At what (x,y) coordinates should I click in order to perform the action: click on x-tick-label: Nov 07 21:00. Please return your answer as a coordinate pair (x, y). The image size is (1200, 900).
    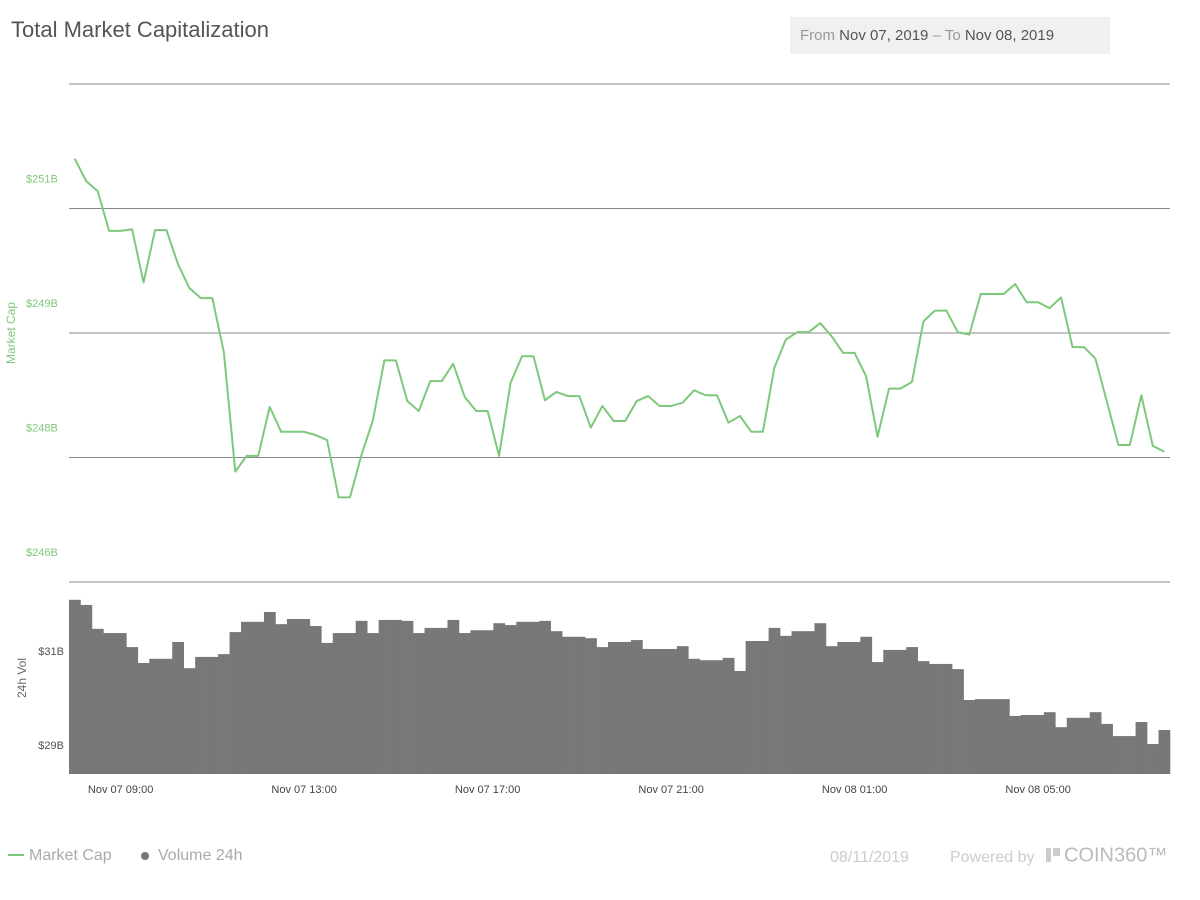
    Looking at the image, I should click on (670, 790).